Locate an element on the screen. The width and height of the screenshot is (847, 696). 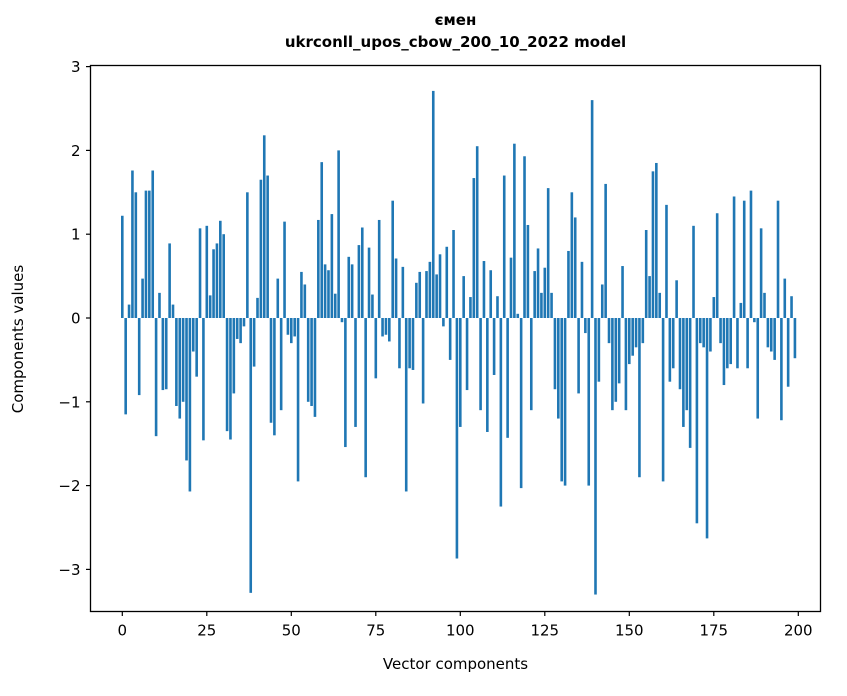
x-tick-label: 125 is located at coordinates (544, 631).